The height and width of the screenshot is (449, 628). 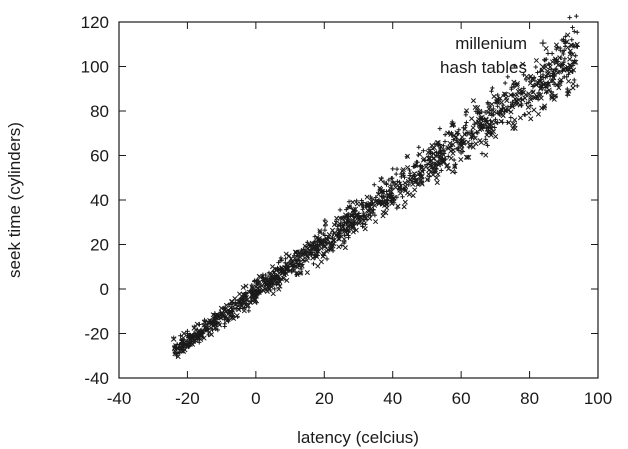 What do you see at coordinates (493, 55) in the screenshot?
I see `legend: millenium hash tables` at bounding box center [493, 55].